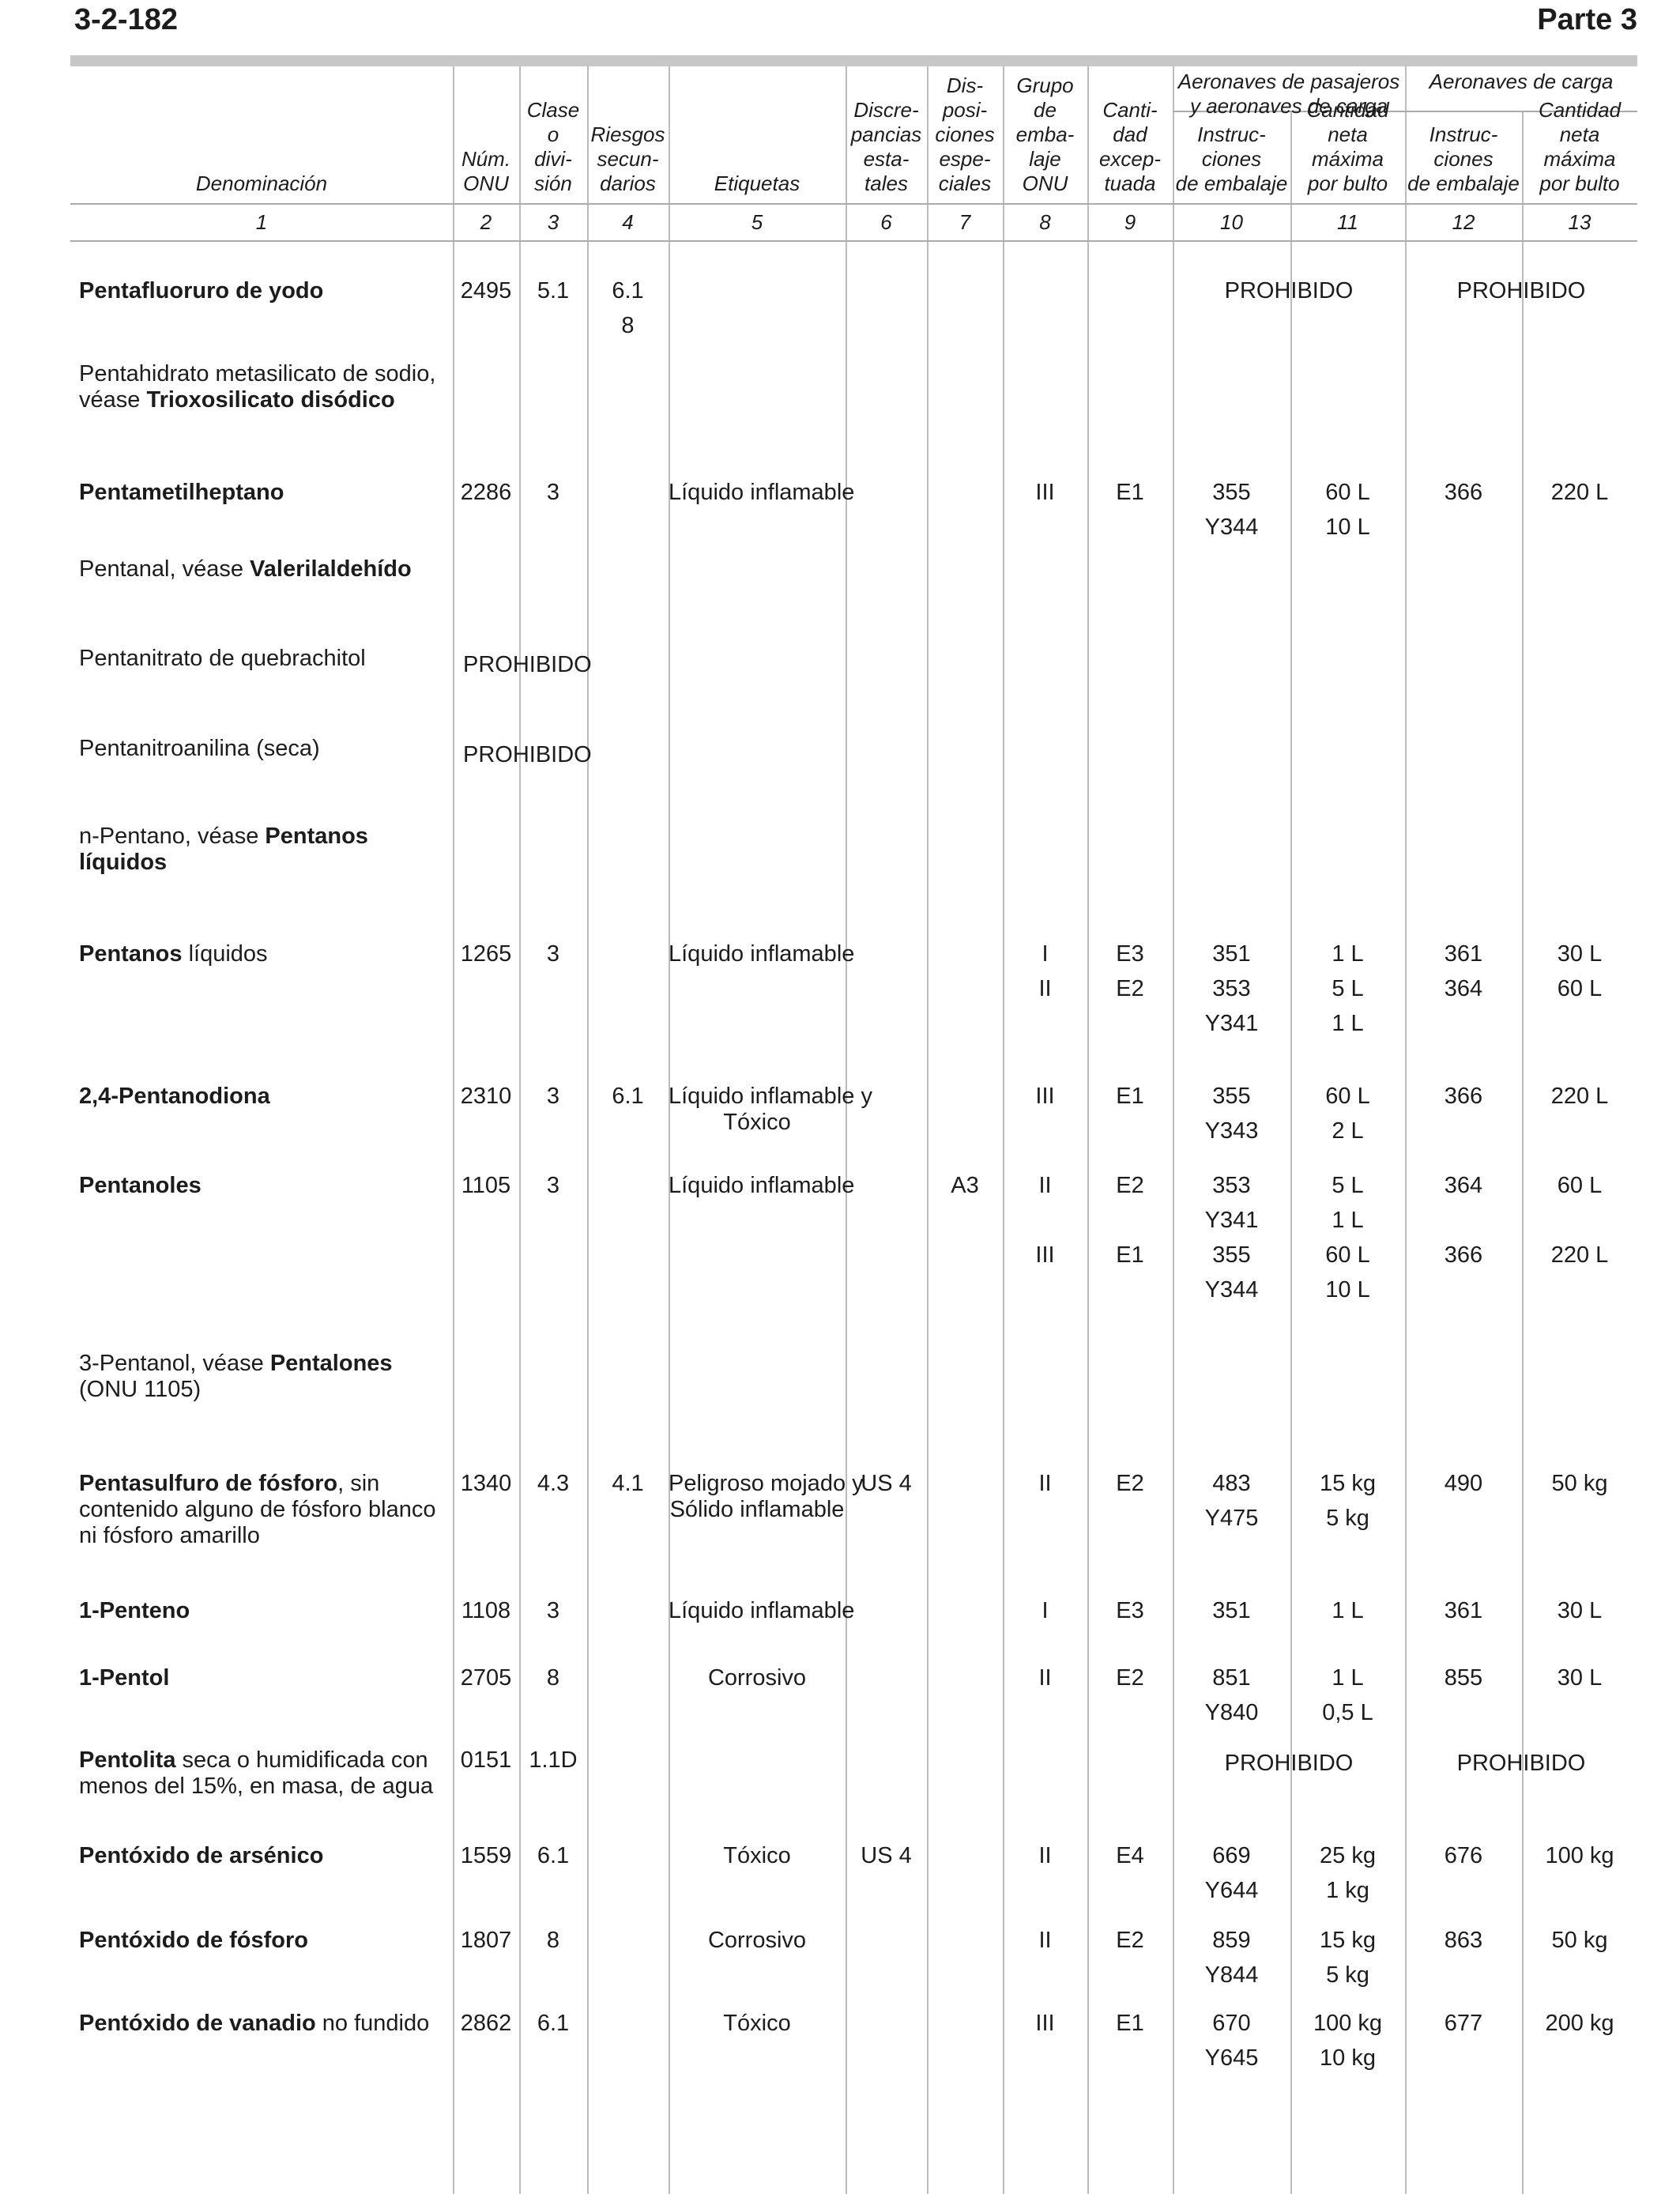 This screenshot has height=2194, width=1680. I want to click on cargo-prohibited-cell: PROHIBIDO, so click(1521, 290).